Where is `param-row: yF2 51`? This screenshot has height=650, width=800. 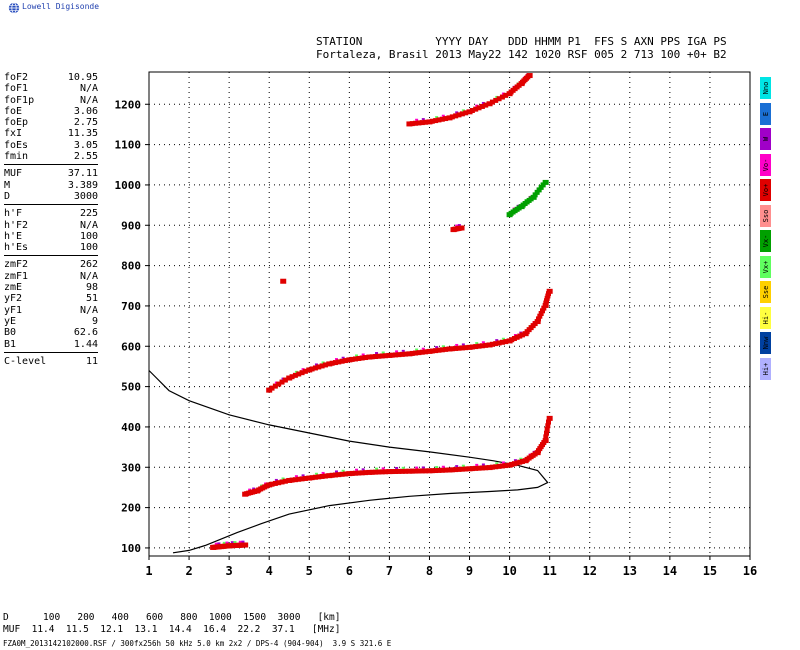 param-row: yF2 51 is located at coordinates (51, 298).